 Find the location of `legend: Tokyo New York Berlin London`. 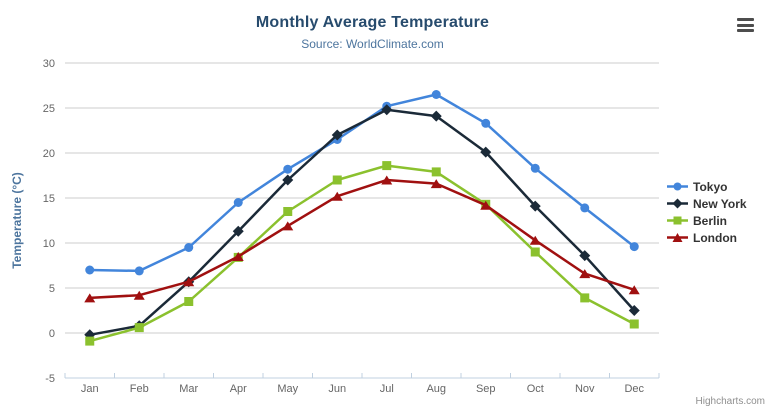

legend: Tokyo New York Berlin London is located at coordinates (707, 212).